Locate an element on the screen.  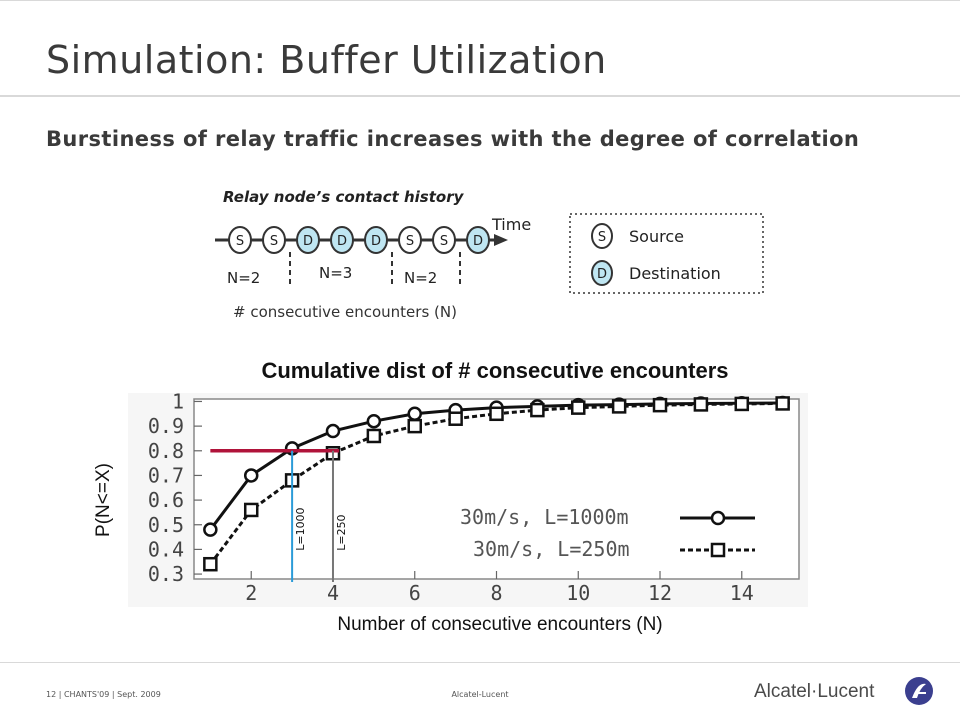
reference-label: L=250 is located at coordinates (341, 532).